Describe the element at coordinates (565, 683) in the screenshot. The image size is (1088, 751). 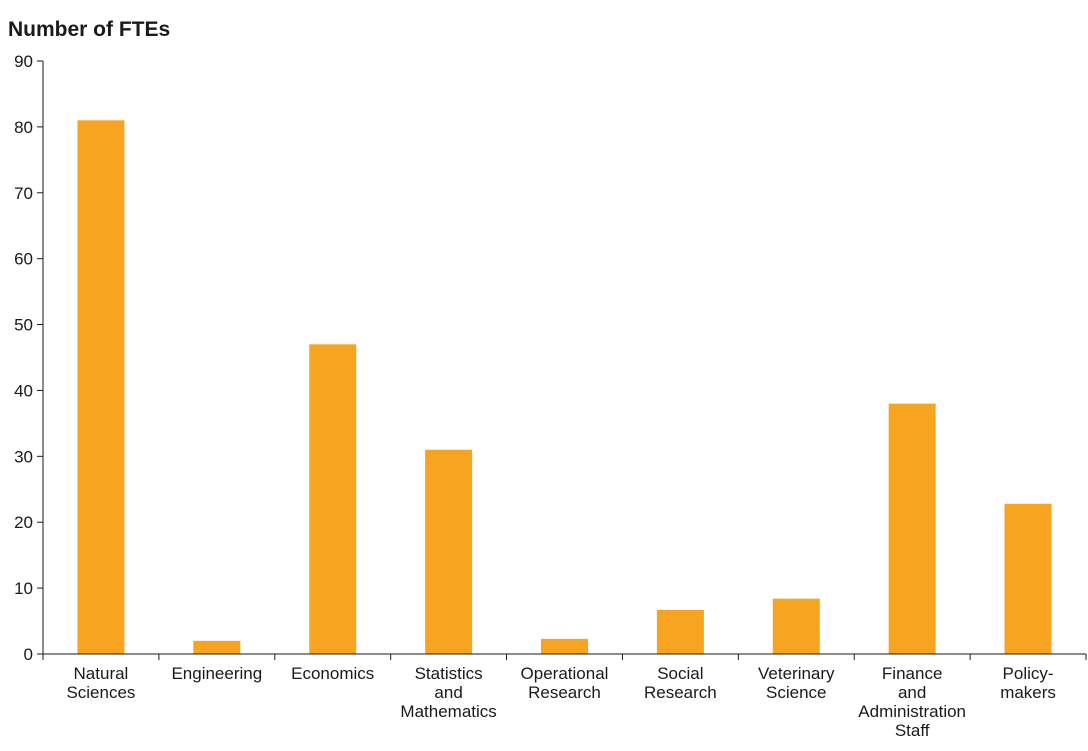
I see `x-tick-label-4: Operational Research` at that location.